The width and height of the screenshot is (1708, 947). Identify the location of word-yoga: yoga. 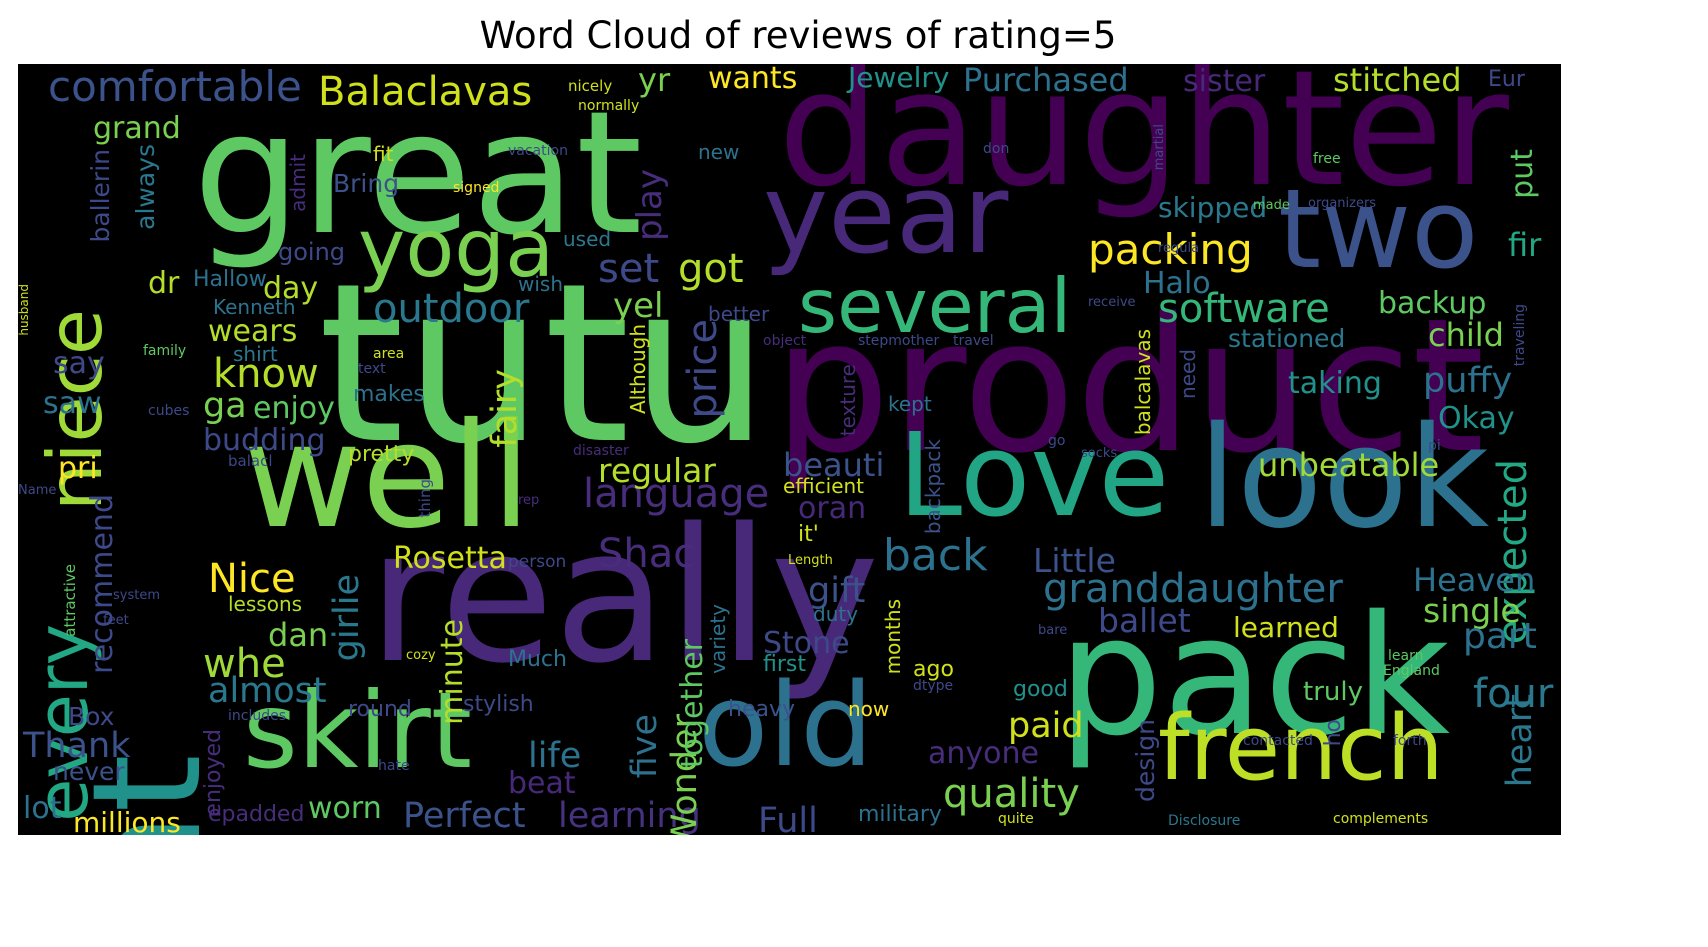
(456, 248).